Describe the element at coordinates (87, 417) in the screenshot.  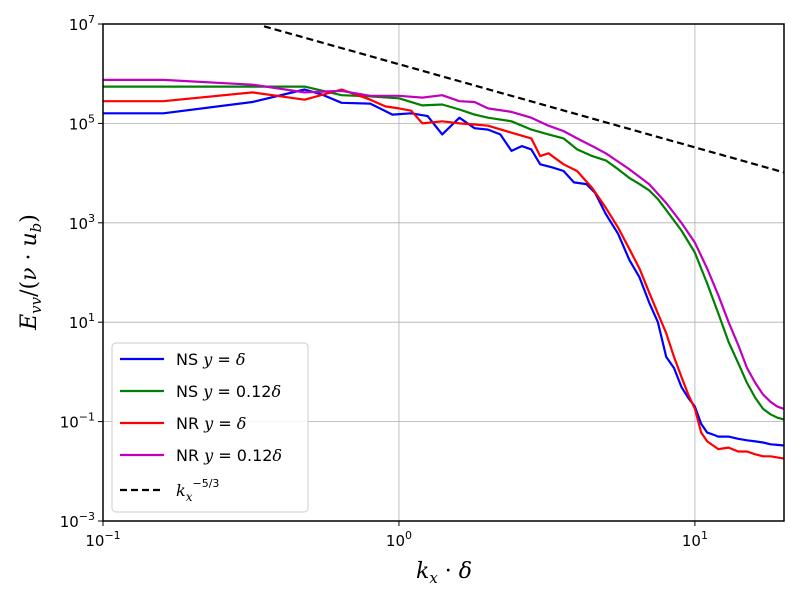
I see `y-tick-exp-1: −1` at that location.